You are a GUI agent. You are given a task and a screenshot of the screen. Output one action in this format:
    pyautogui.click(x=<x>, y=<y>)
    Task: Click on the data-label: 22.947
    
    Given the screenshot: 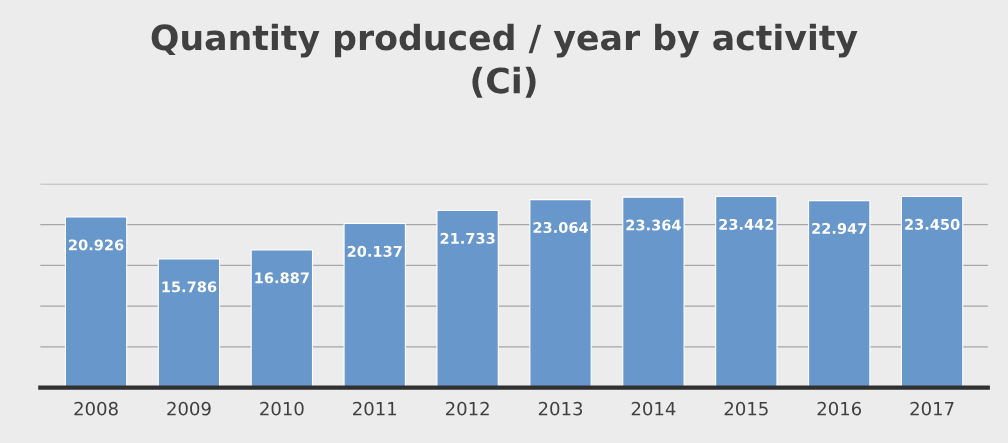 What is the action you would take?
    pyautogui.click(x=839, y=228)
    